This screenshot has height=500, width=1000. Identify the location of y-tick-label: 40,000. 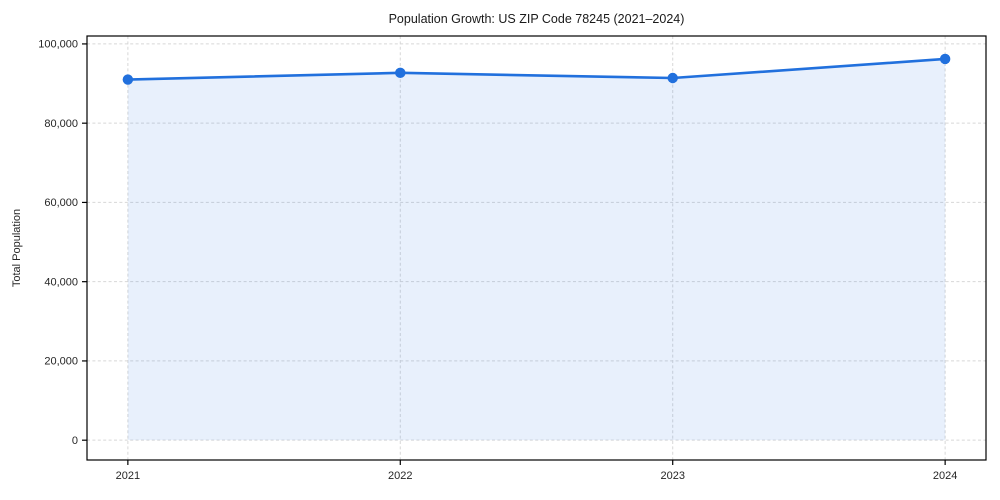
(61, 282).